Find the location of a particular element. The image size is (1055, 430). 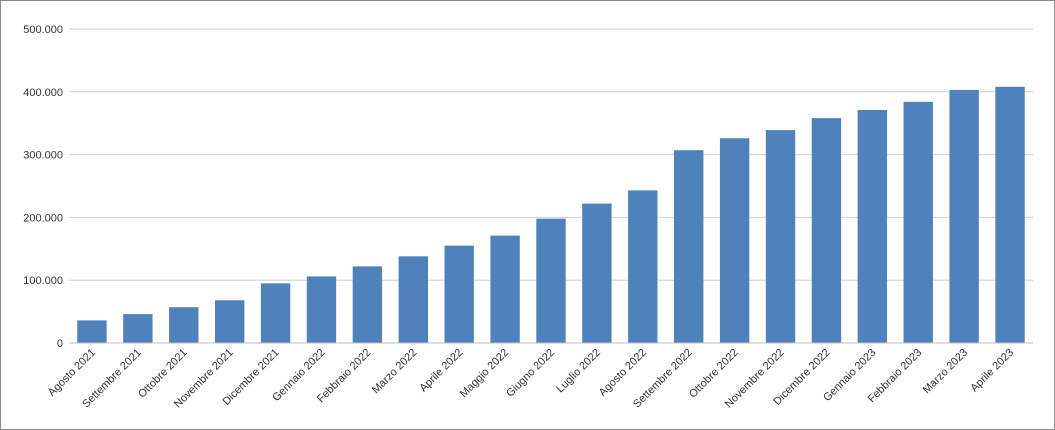

x-tick-label: Luglio 2022 is located at coordinates (578, 371).